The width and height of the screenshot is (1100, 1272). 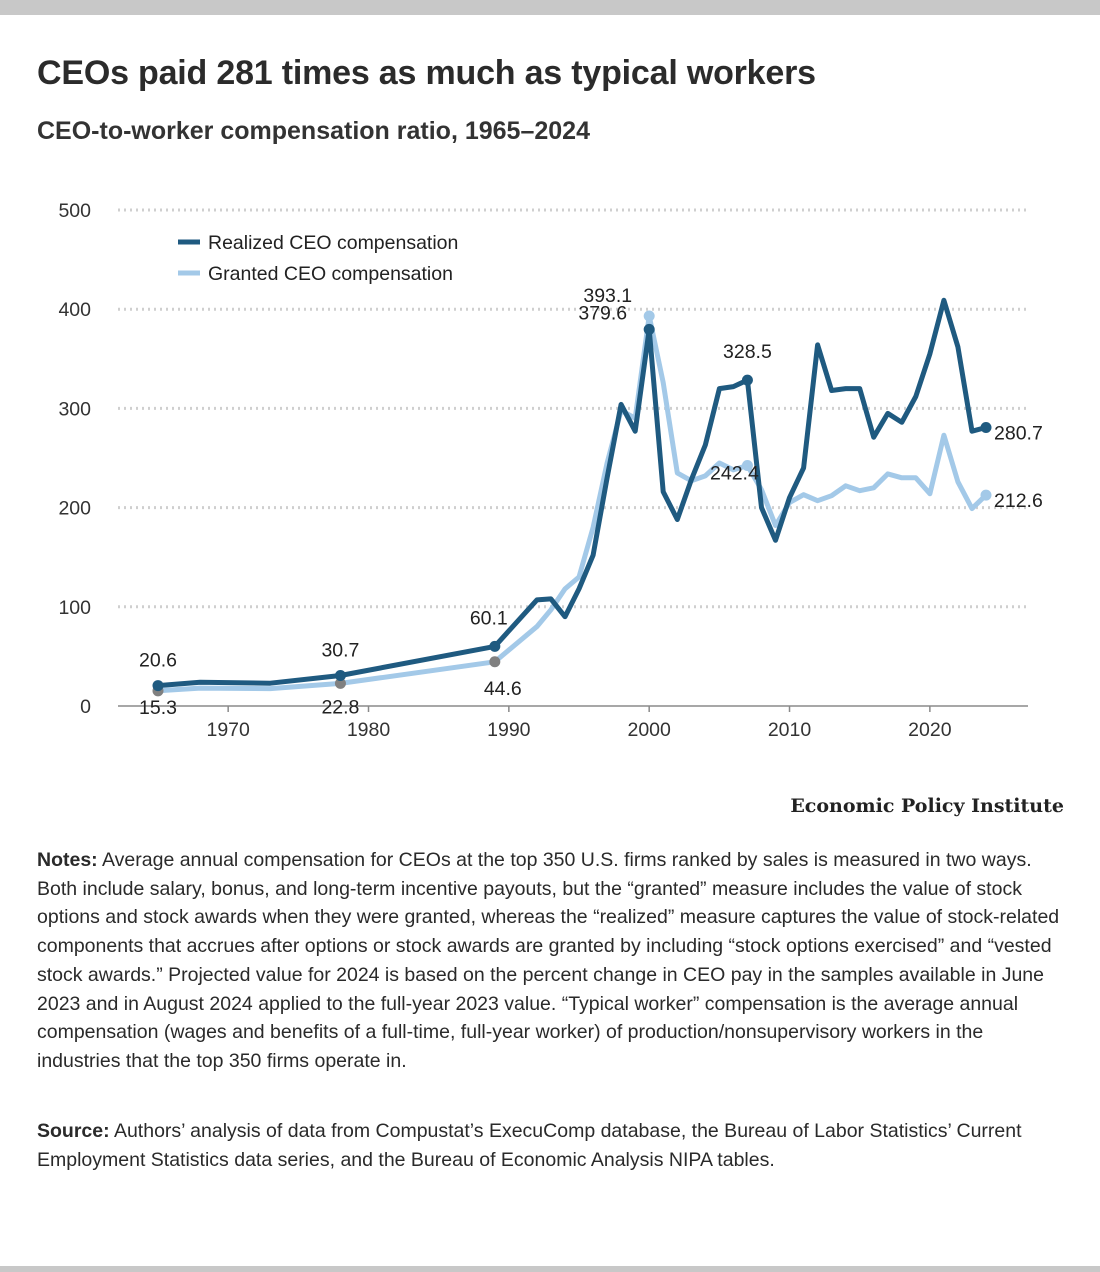 What do you see at coordinates (747, 352) in the screenshot?
I see `data-label-realized-2007: 328.5` at bounding box center [747, 352].